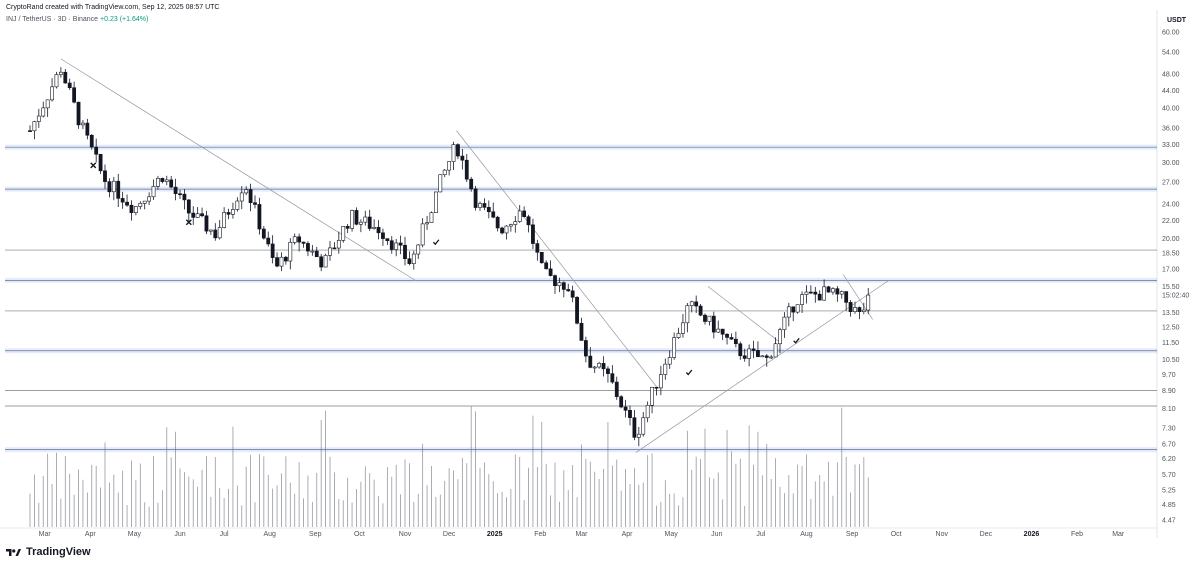 This screenshot has width=1199, height=568. What do you see at coordinates (315, 534) in the screenshot?
I see `time-tick-label: Sep` at bounding box center [315, 534].